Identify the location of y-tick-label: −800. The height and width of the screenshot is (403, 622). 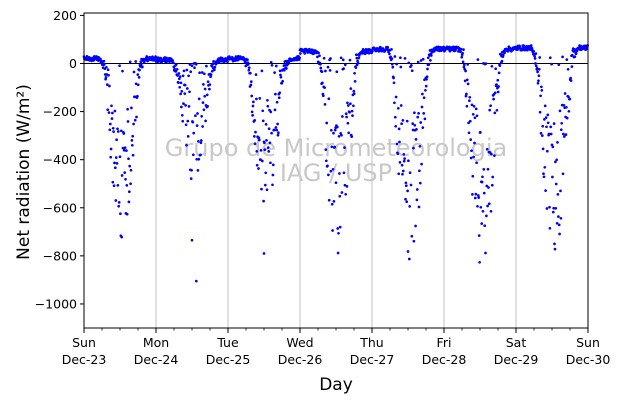
(60, 255).